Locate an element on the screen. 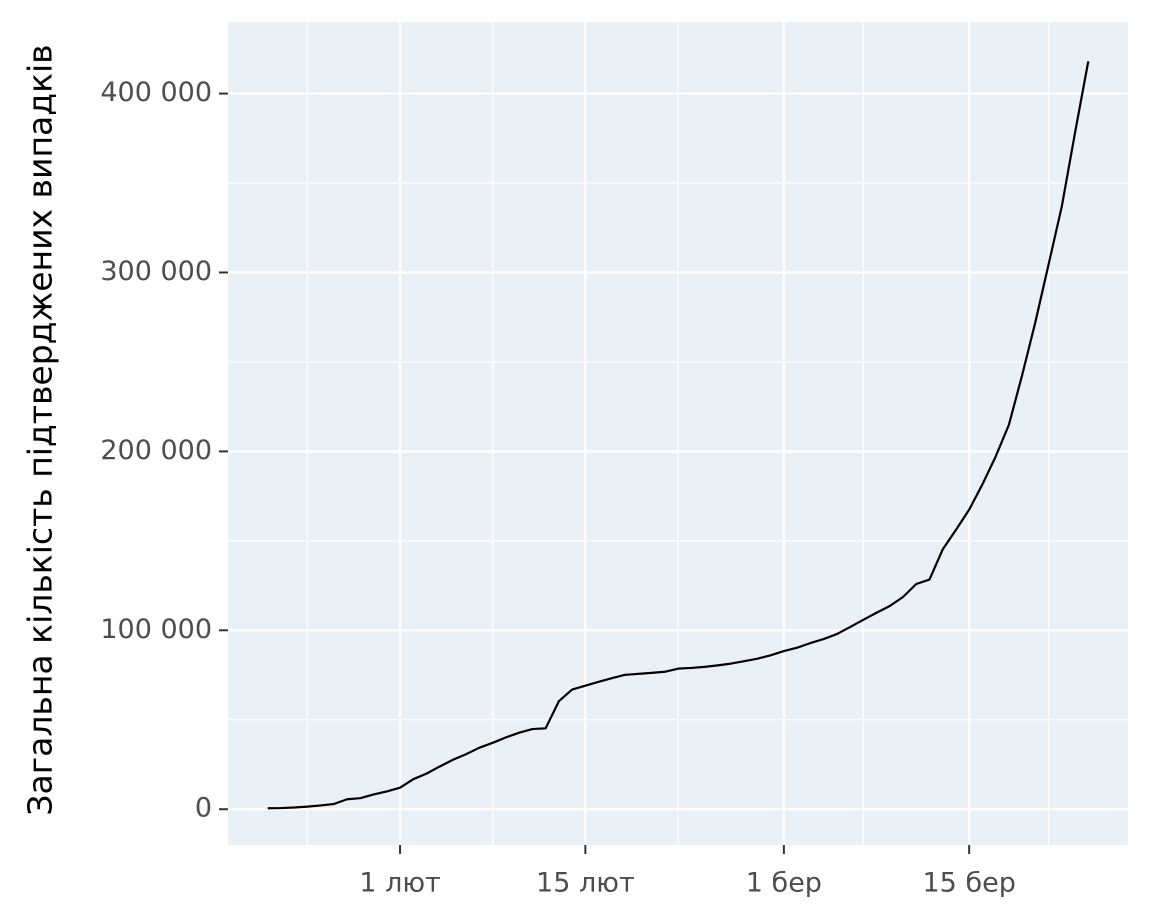 The height and width of the screenshot is (922, 1152). x-tick-label: 1 бер is located at coordinates (784, 883).